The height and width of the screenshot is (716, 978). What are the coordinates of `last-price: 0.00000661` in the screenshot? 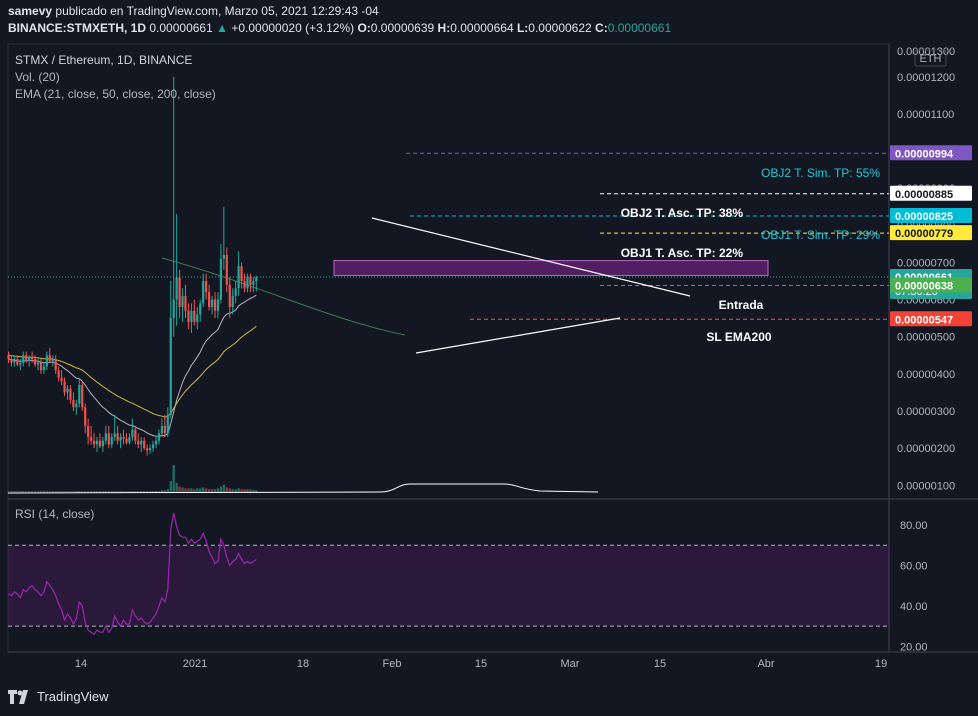 It's located at (181, 28).